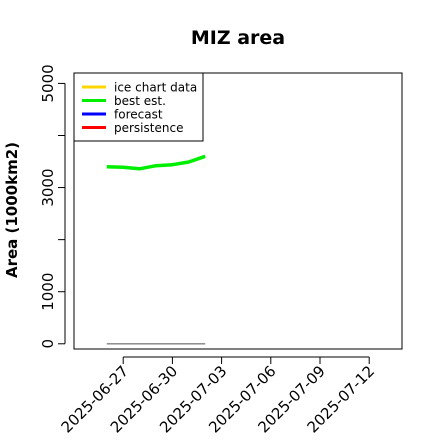  I want to click on series-layer, so click(156, 249).